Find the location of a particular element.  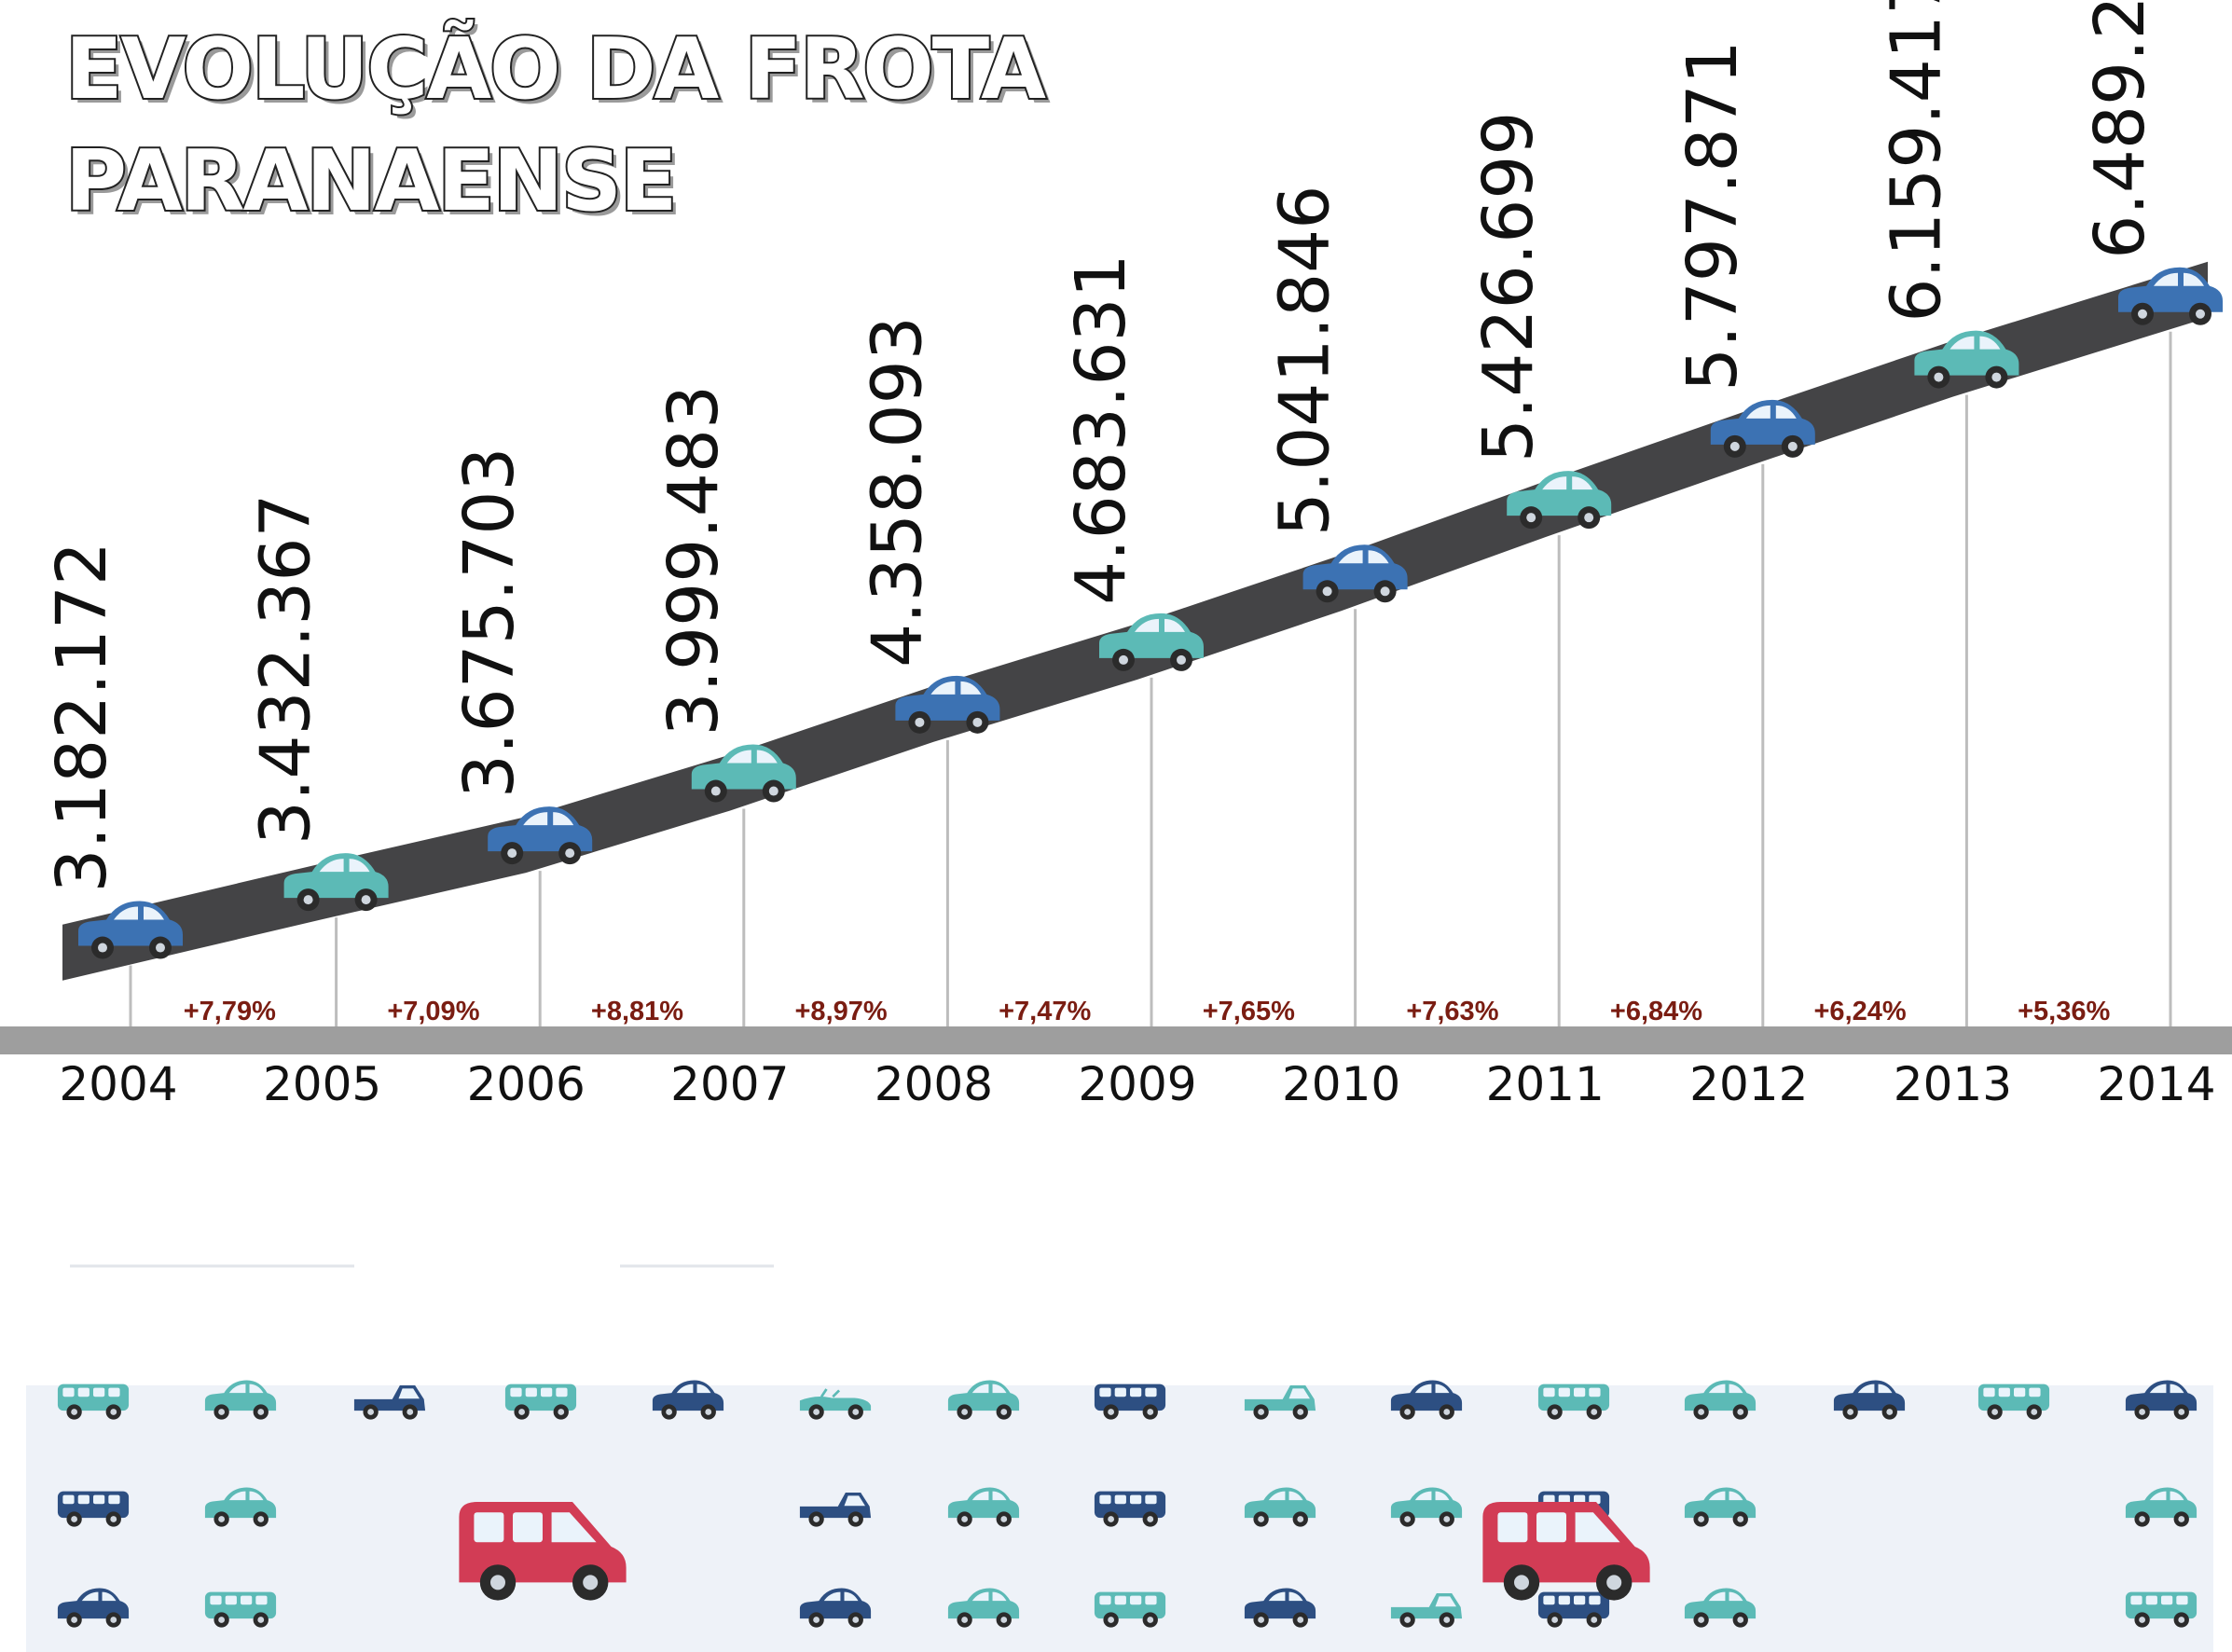

title-line1-shadow: EVOLUÇÃO DA FROTA is located at coordinates (560, 73).